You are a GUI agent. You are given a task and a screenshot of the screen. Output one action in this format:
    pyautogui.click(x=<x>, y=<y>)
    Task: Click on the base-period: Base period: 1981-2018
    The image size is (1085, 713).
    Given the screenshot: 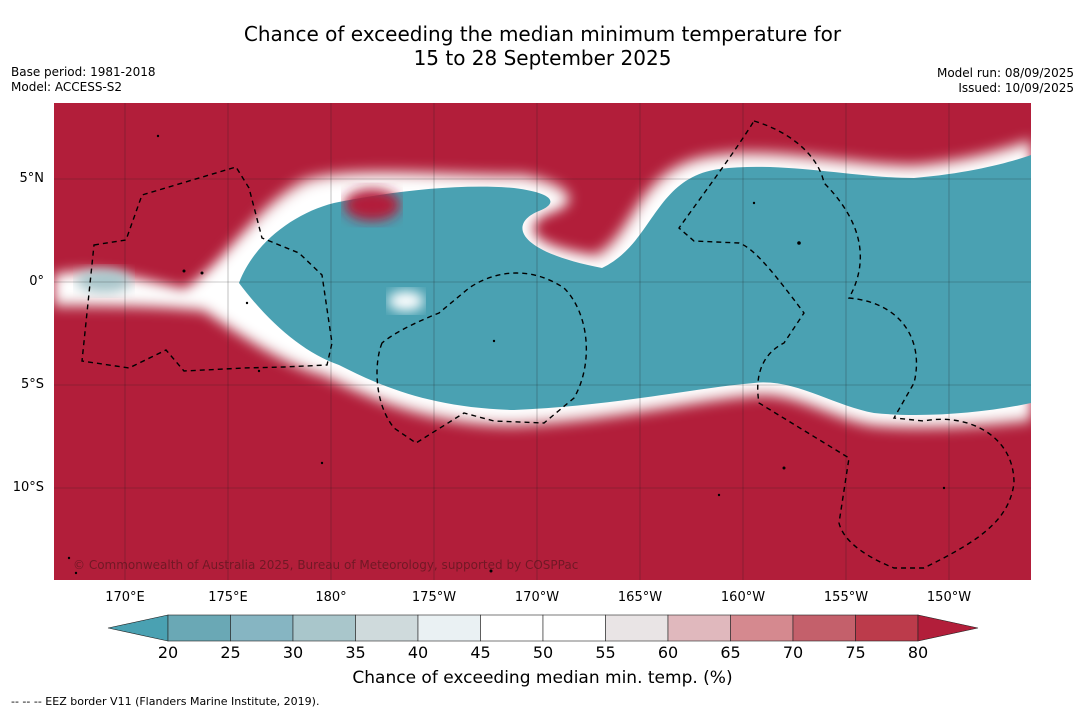 What is the action you would take?
    pyautogui.click(x=83, y=72)
    